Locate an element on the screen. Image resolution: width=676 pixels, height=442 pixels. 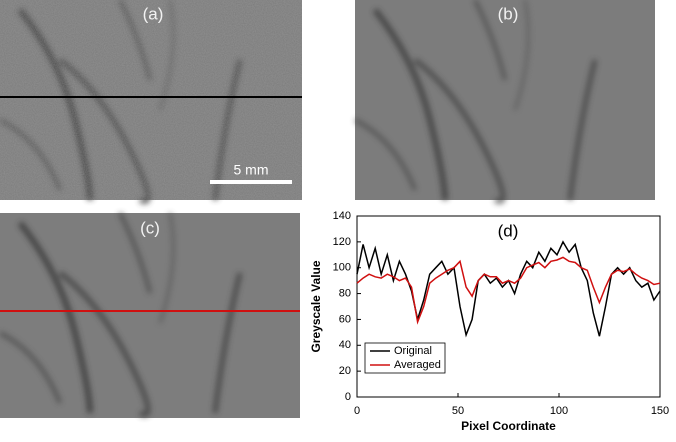
panel-label: (a) is located at coordinates (153, 13).